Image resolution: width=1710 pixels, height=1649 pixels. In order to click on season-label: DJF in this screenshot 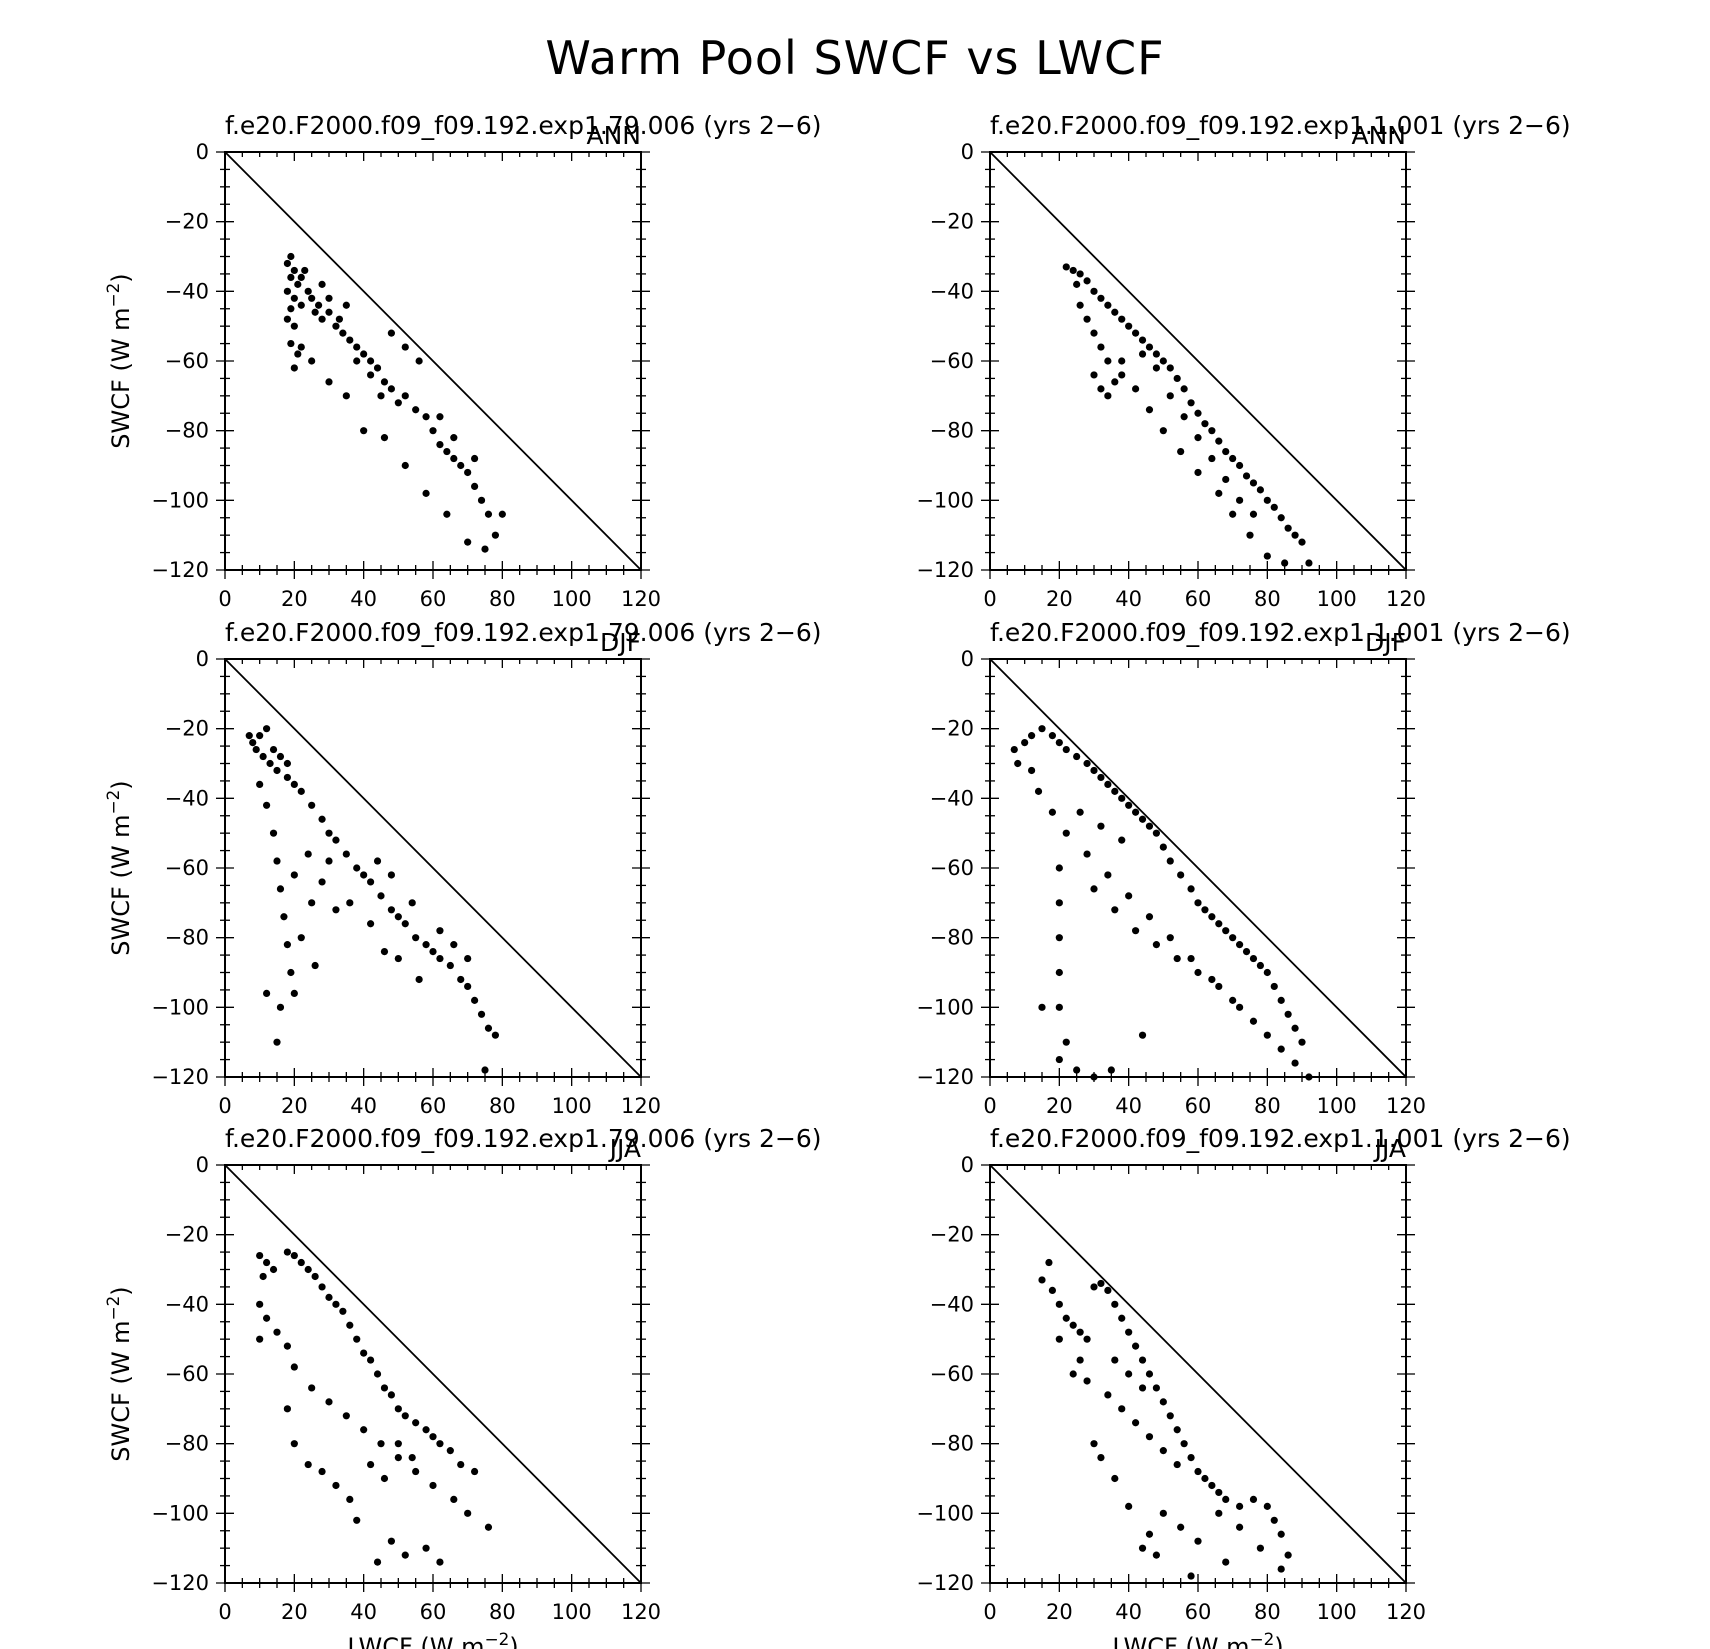, I will do `click(1385, 642)`.